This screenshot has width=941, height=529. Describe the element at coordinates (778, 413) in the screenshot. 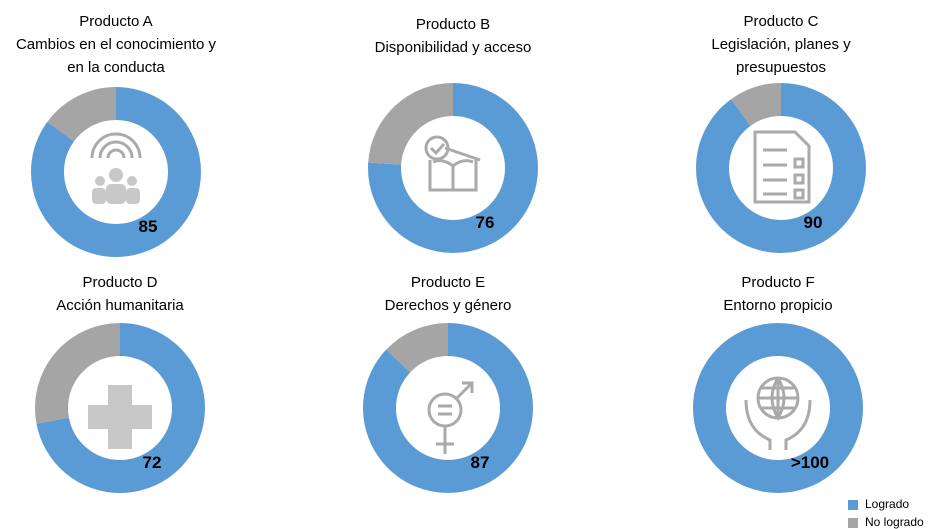

I see `icon-globe-hands` at that location.